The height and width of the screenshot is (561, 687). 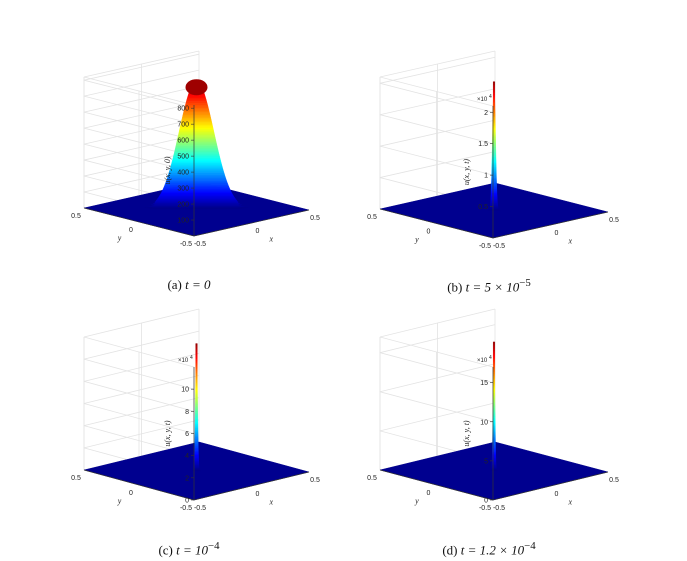 What do you see at coordinates (183, 141) in the screenshot?
I see `z-tick-label: 600` at bounding box center [183, 141].